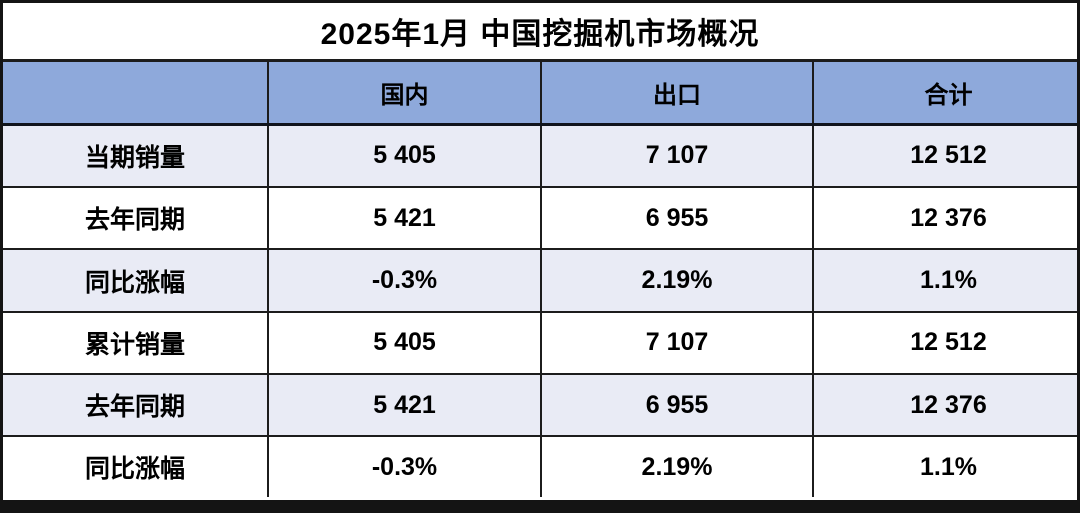  Describe the element at coordinates (677, 94) in the screenshot. I see `column-header-export: 出口` at that location.